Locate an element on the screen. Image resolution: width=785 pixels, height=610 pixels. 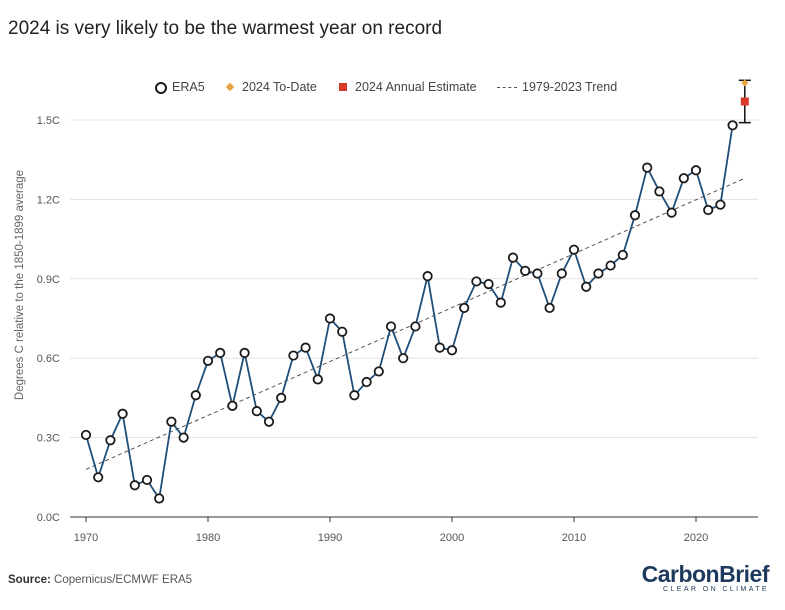
carbonbrief-logo: CarbonBrief CLEAR ON CLIMATE is located at coordinates (705, 577).